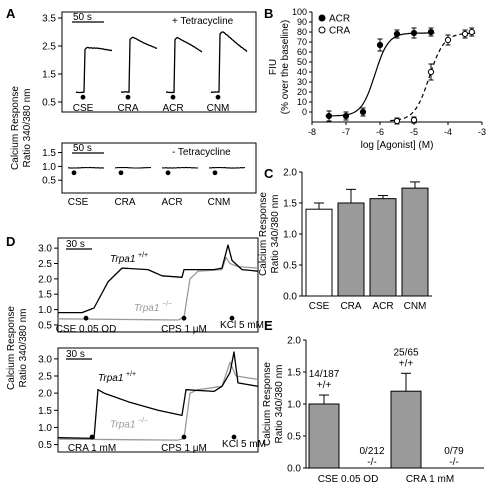 This screenshot has height=496, width=489. Describe the element at coordinates (380, 132) in the screenshot. I see `x-tick-label: -6` at that location.